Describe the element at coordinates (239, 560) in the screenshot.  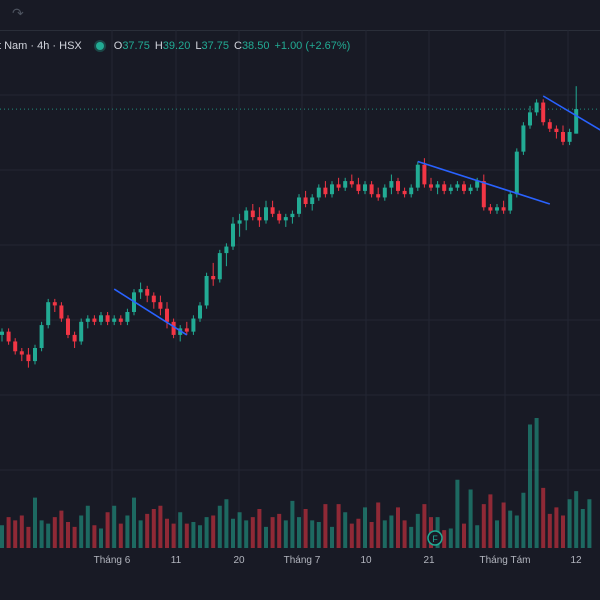
I see `x-tick-label: 20` at that location.